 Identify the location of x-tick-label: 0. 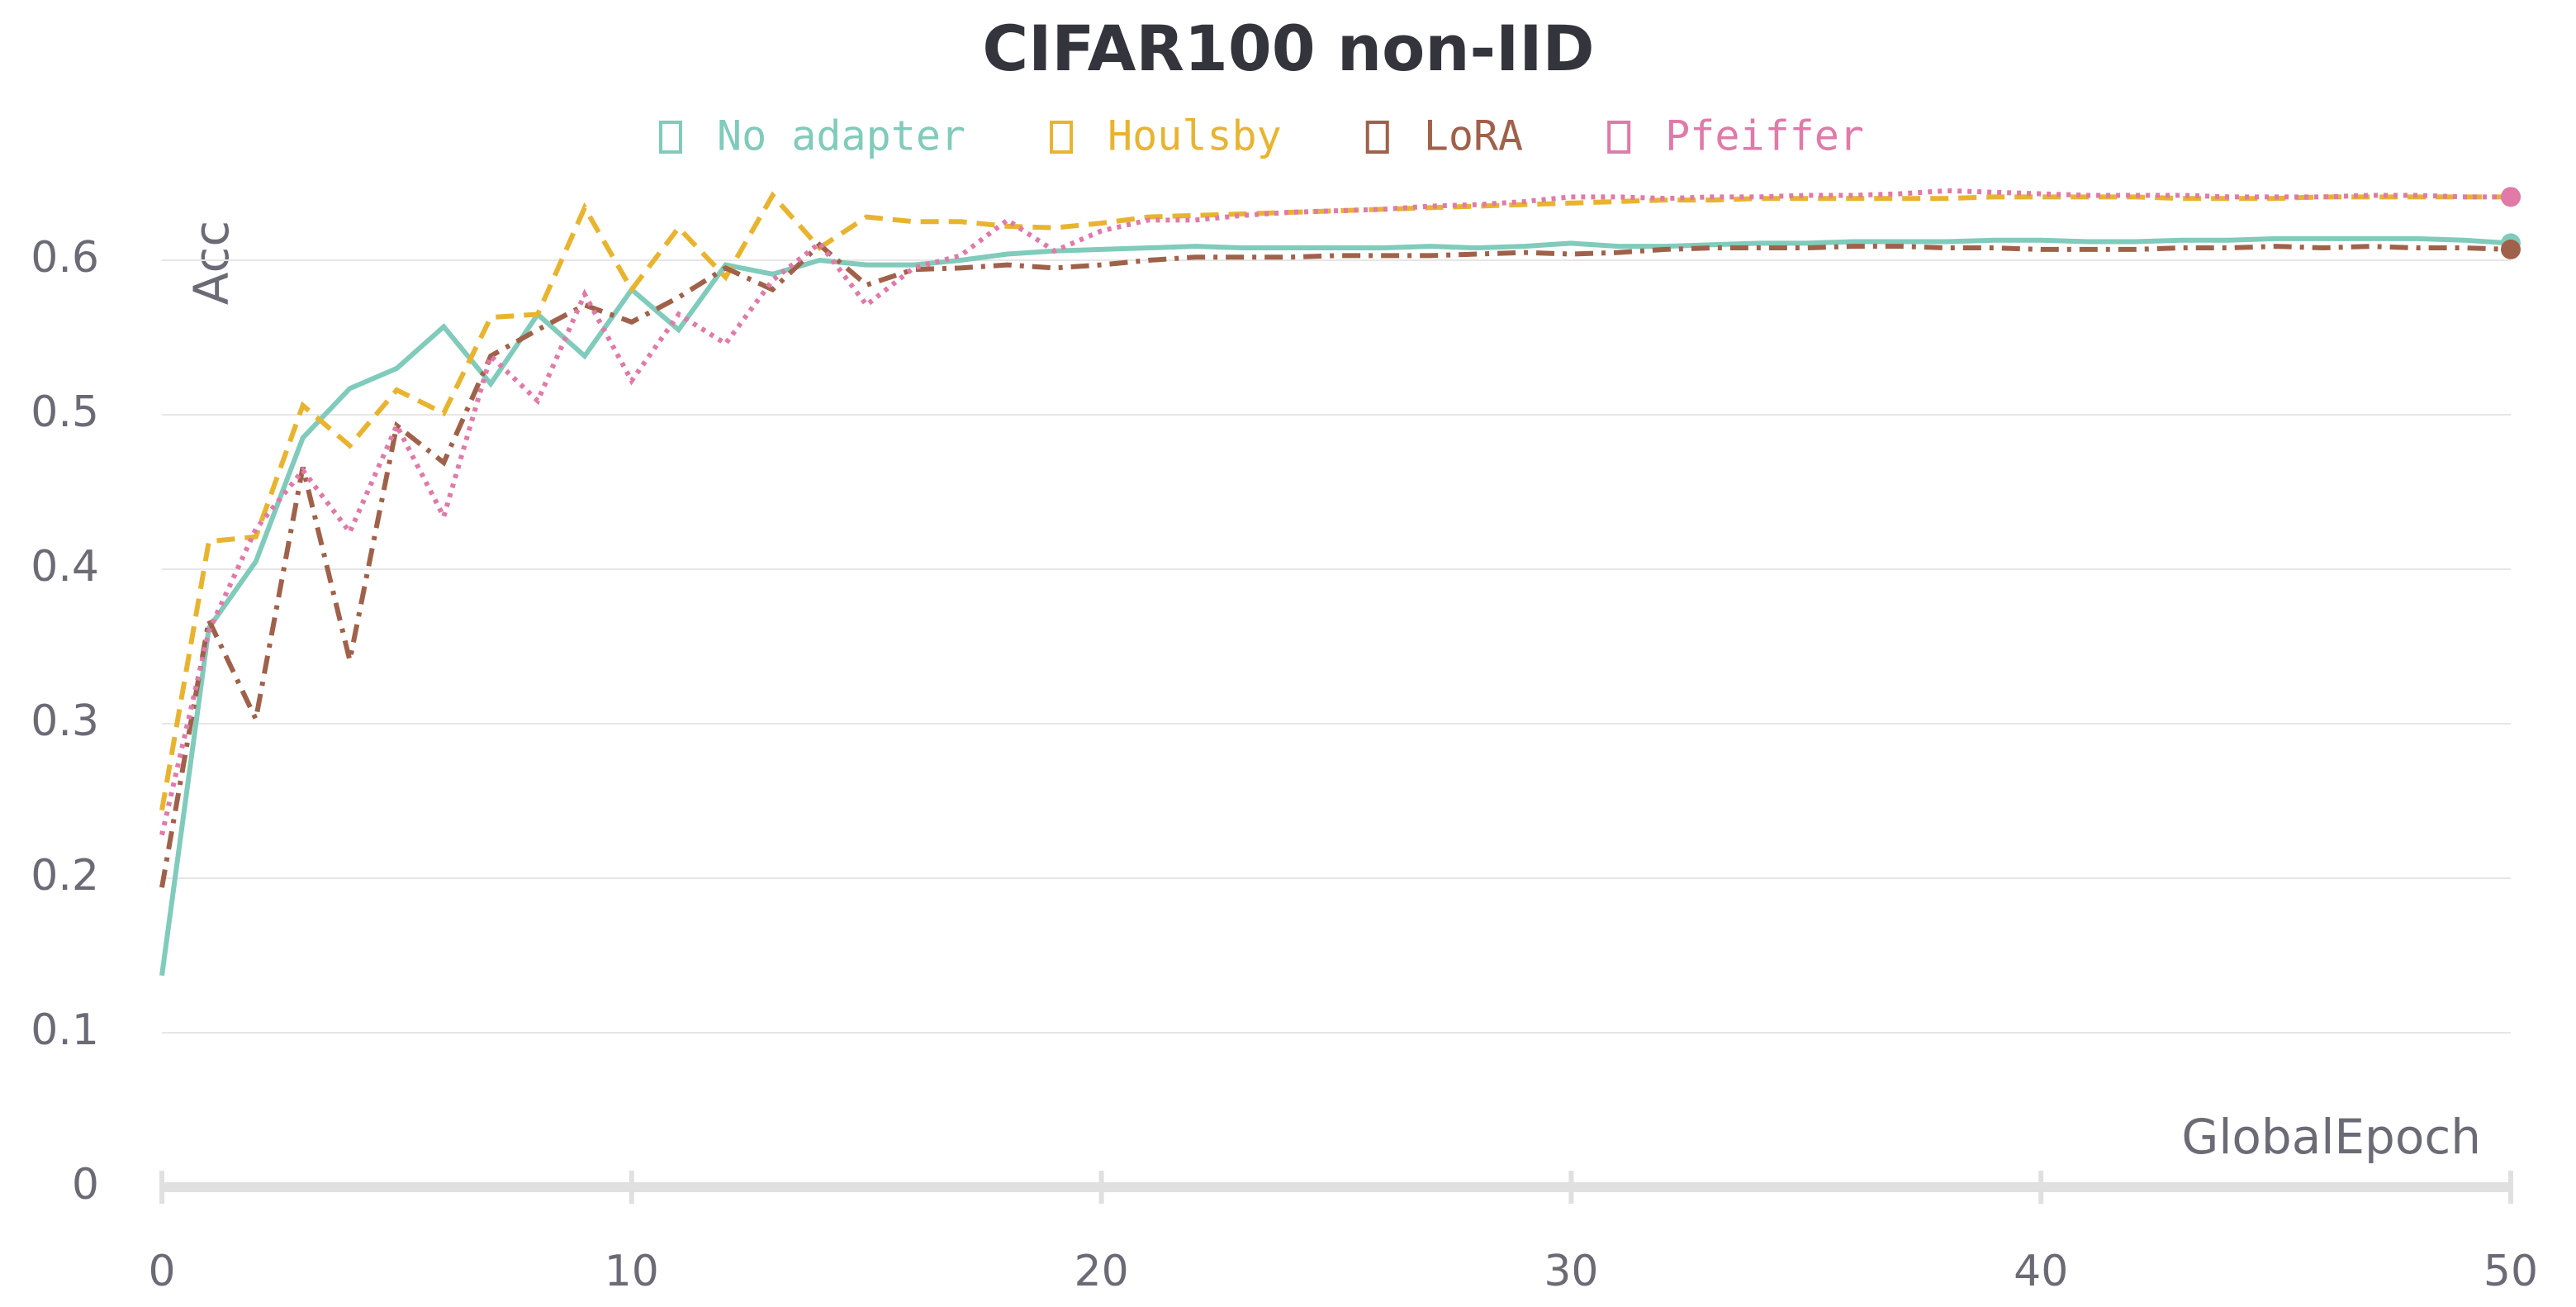
(161, 1271).